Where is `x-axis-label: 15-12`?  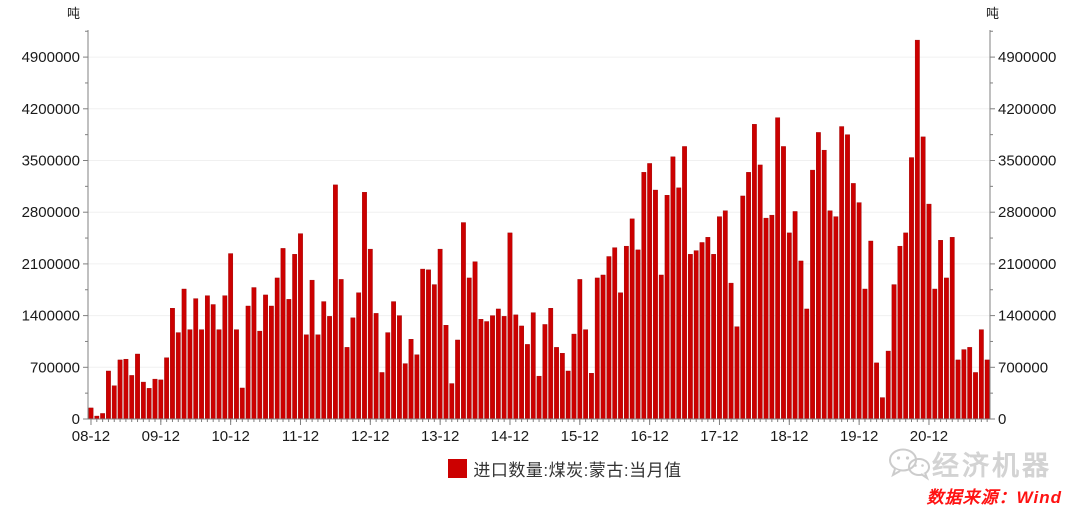 x-axis-label: 15-12 is located at coordinates (580, 436).